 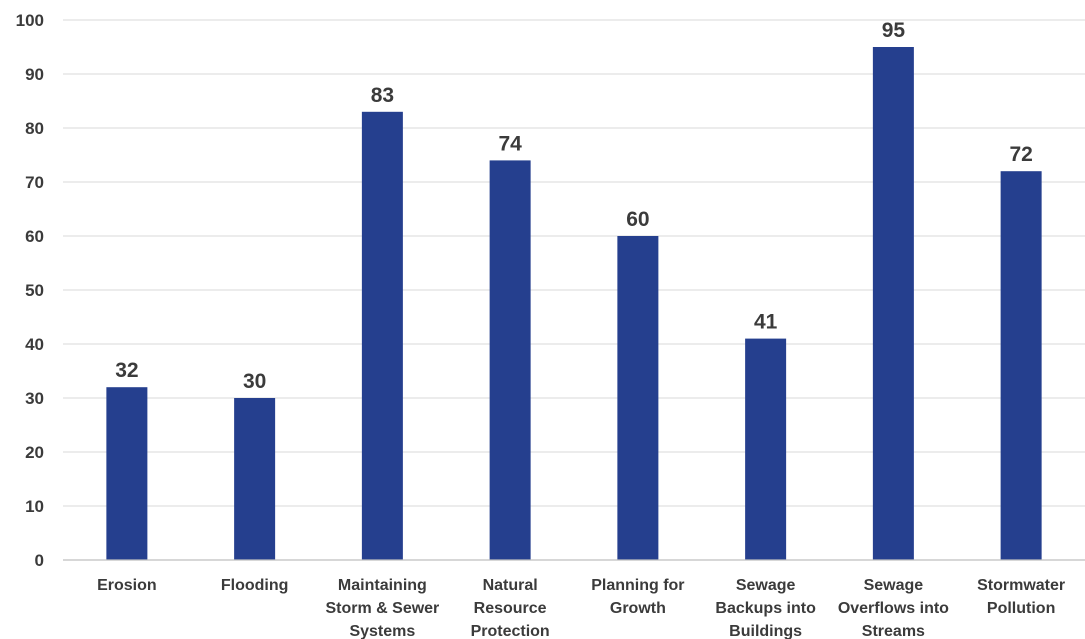 I want to click on category-label-line: Protection, so click(x=510, y=631).